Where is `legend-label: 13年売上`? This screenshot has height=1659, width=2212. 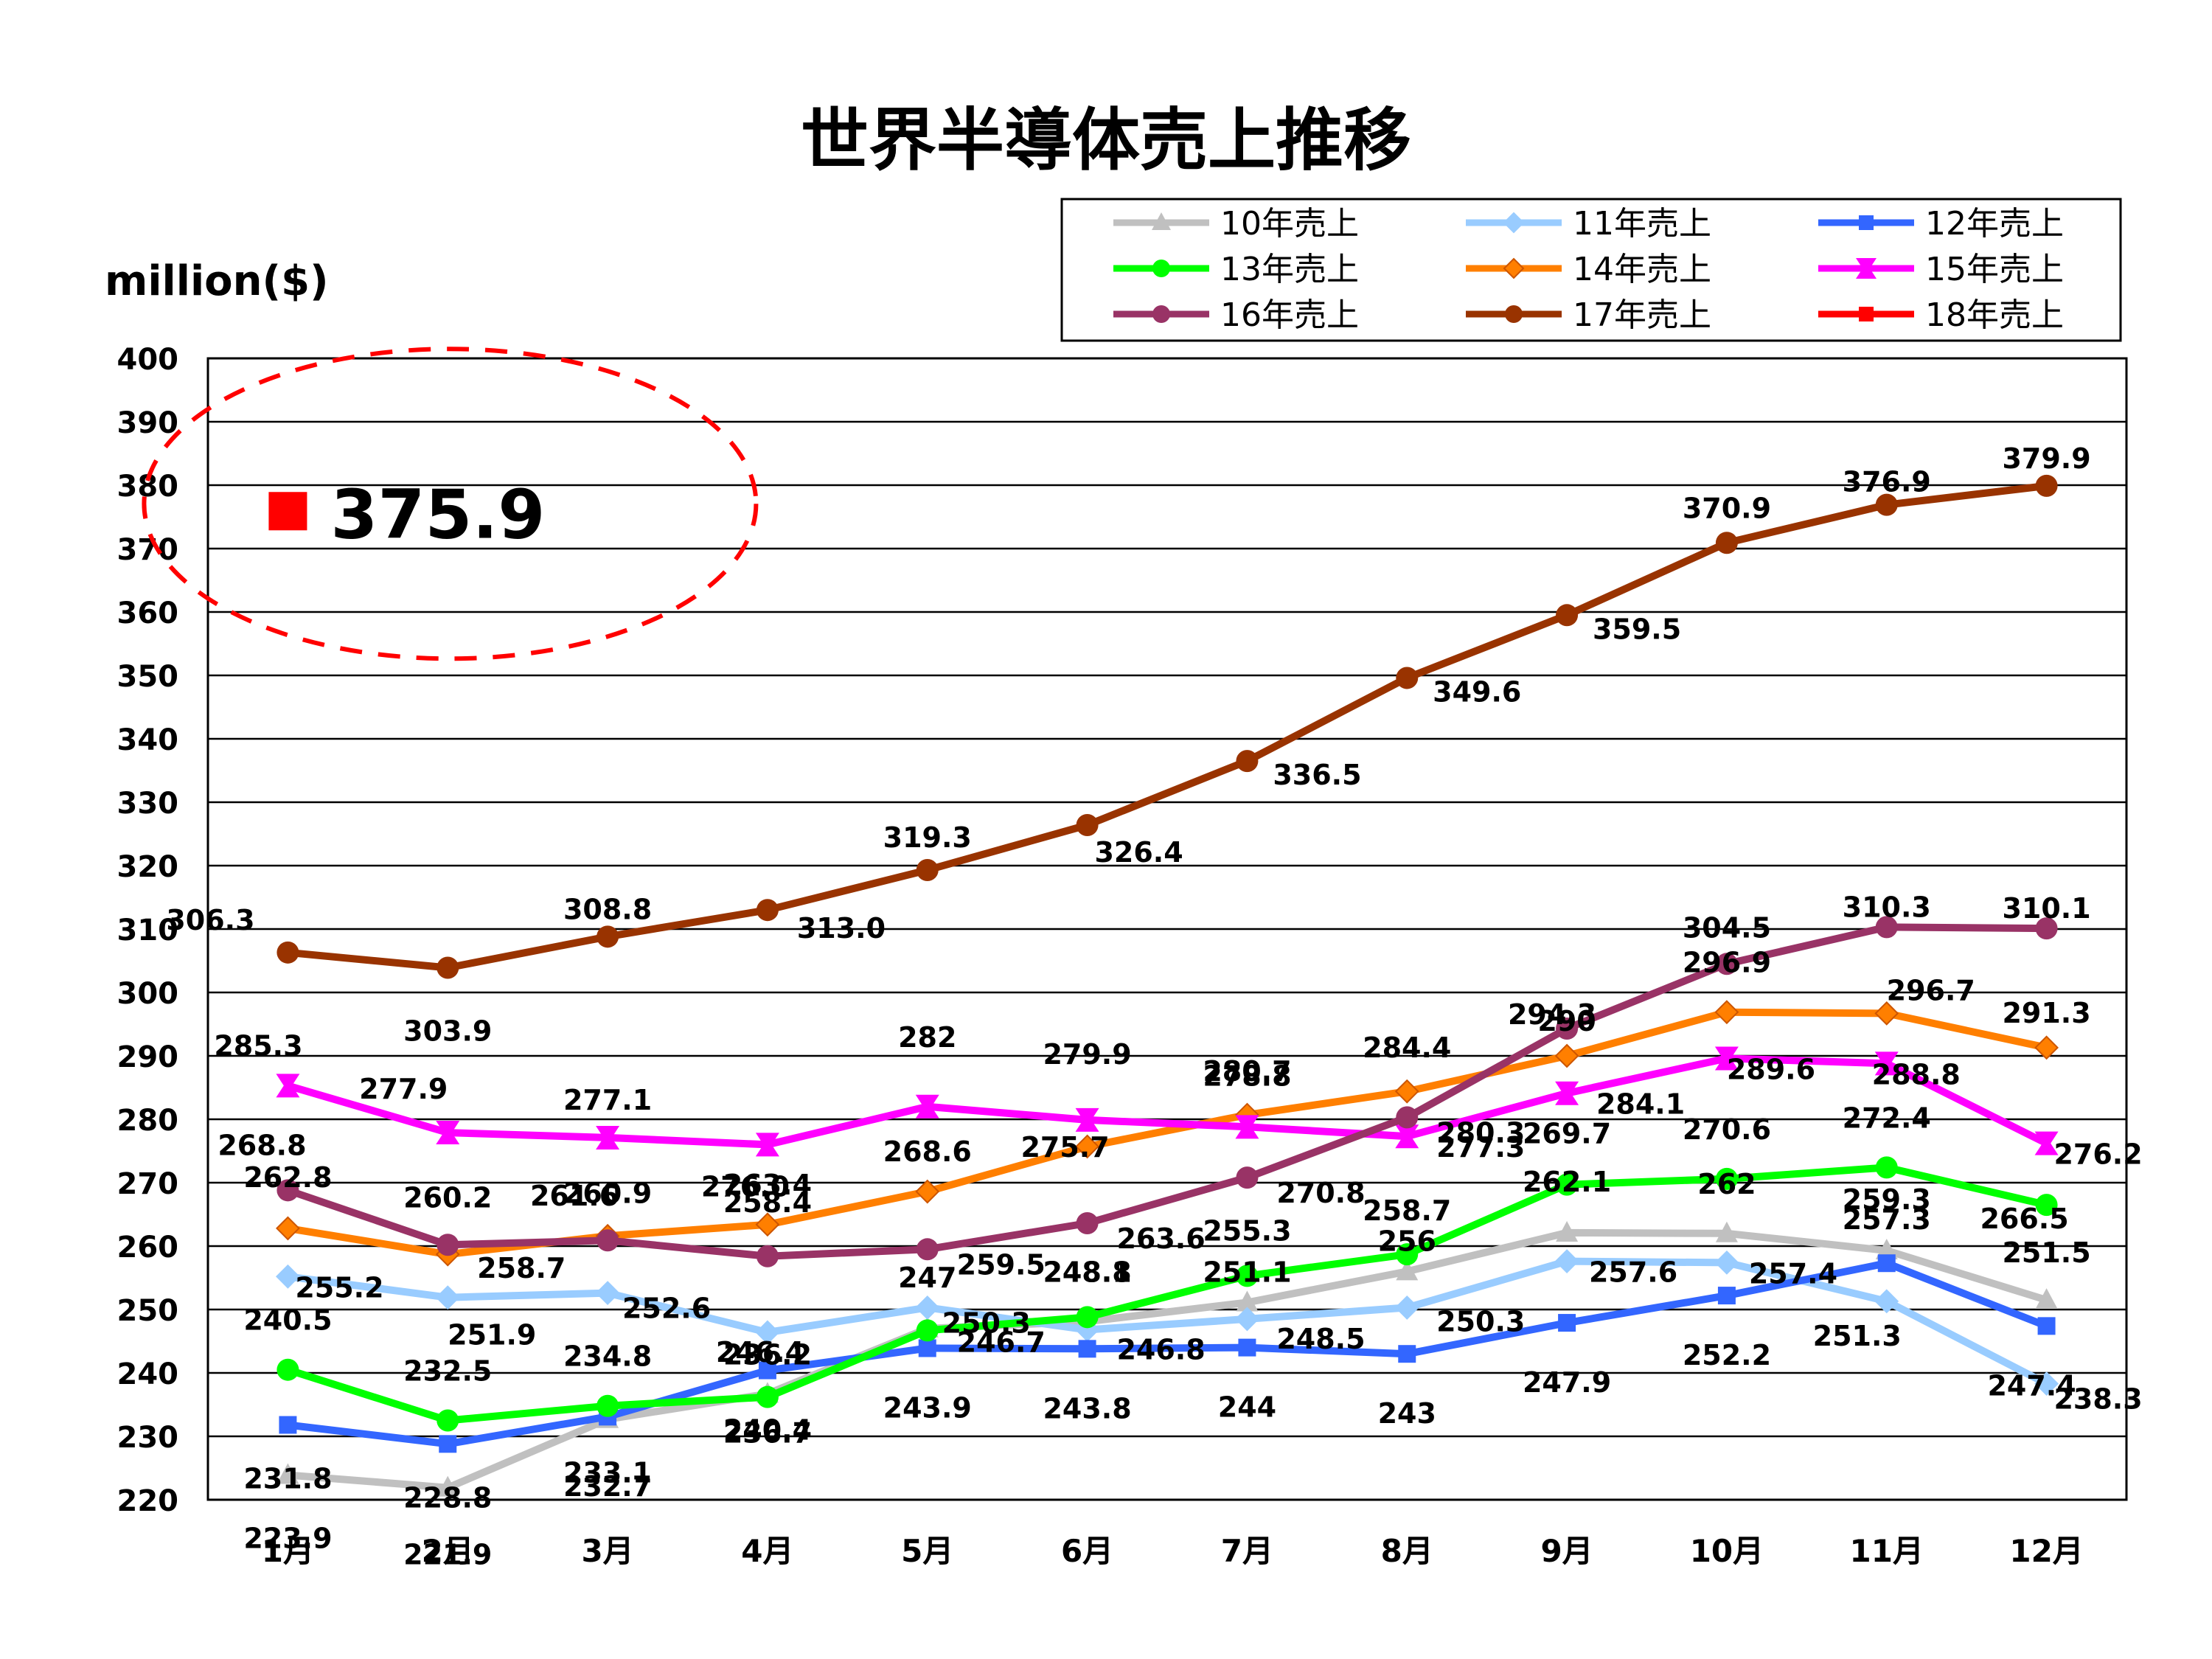
legend-label: 13年売上 is located at coordinates (1289, 269).